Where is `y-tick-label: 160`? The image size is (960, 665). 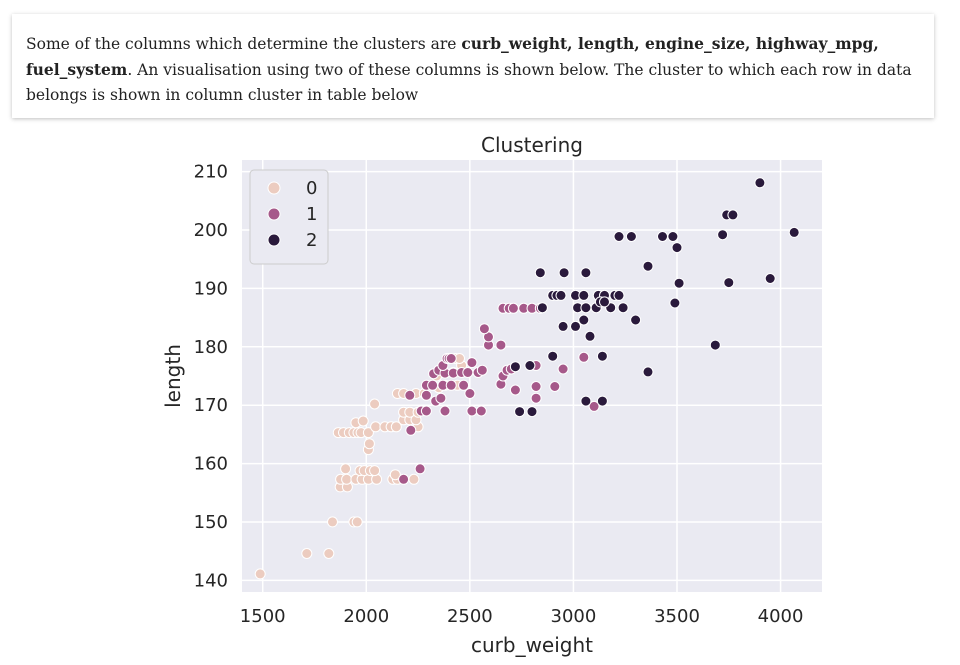 y-tick-label: 160 is located at coordinates (211, 464).